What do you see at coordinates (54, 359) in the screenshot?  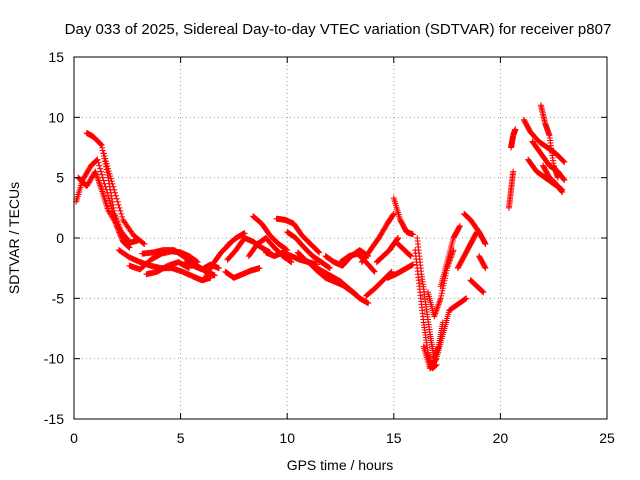 I see `y-tick-label: -10` at bounding box center [54, 359].